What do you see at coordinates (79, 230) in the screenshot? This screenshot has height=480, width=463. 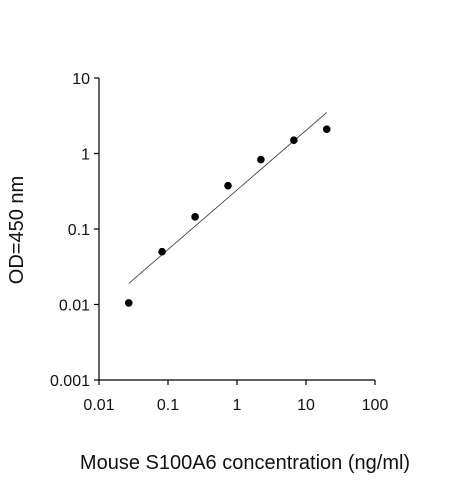 I see `y-tick-label: 0.1` at bounding box center [79, 230].